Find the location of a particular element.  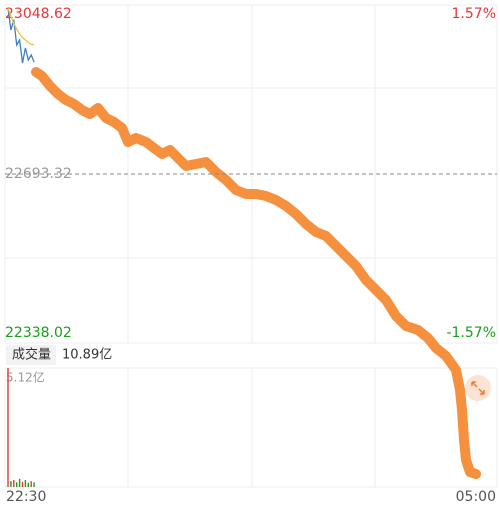

x-tick-label: 22:30 is located at coordinates (26, 497).